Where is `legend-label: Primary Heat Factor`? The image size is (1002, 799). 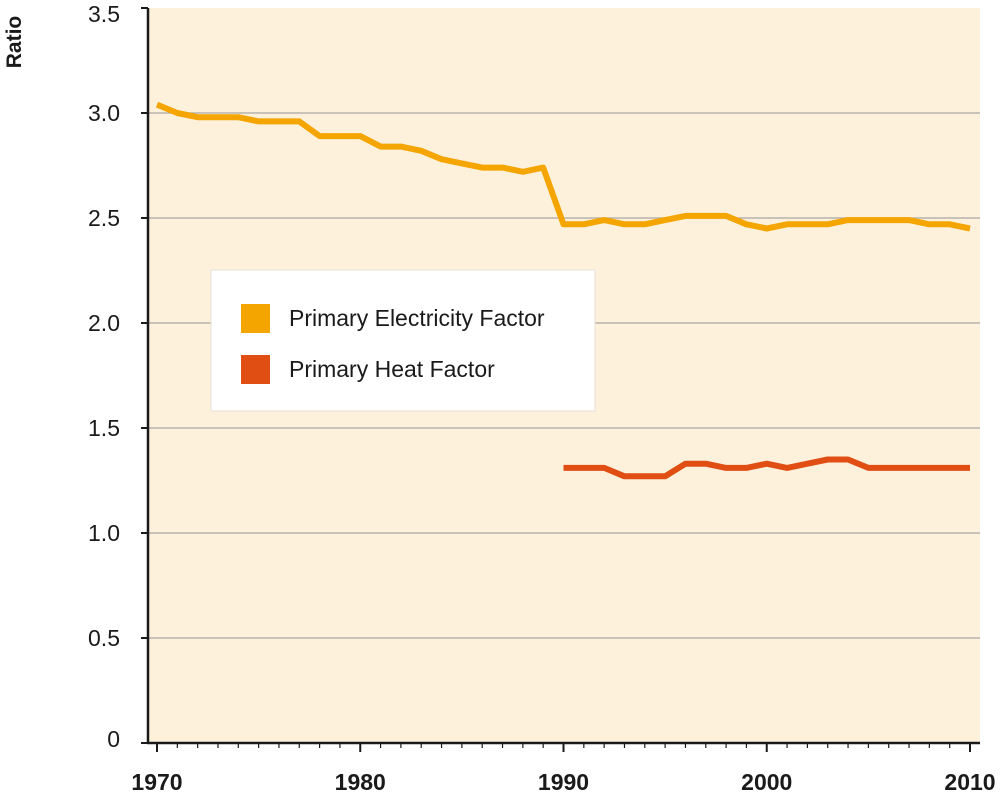
legend-label: Primary Heat Factor is located at coordinates (392, 369).